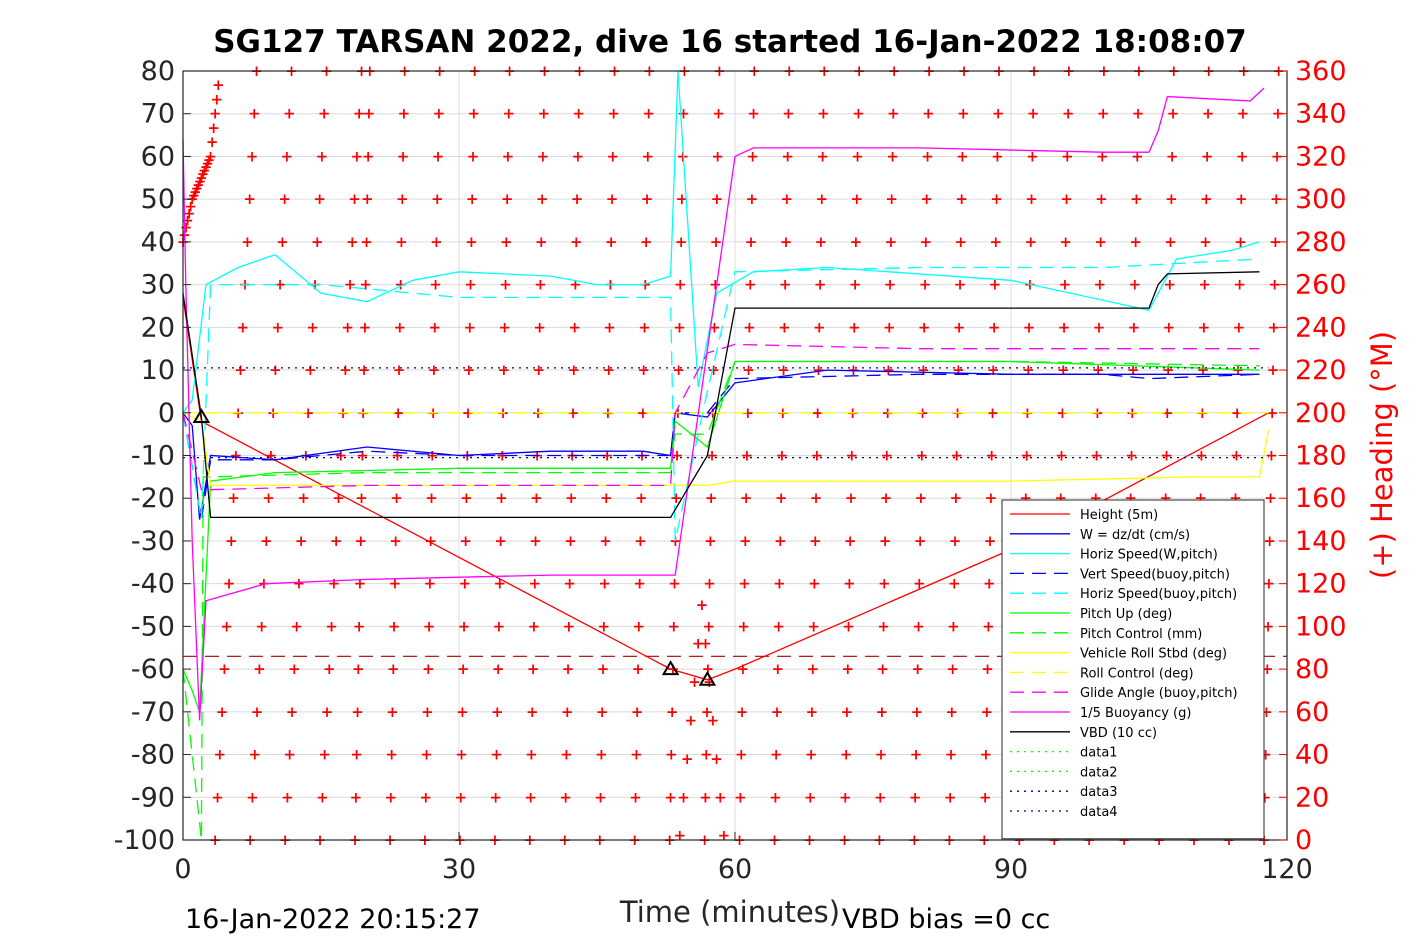 The height and width of the screenshot is (945, 1417). What do you see at coordinates (153, 626) in the screenshot?
I see `y-tick-label: -50` at bounding box center [153, 626].